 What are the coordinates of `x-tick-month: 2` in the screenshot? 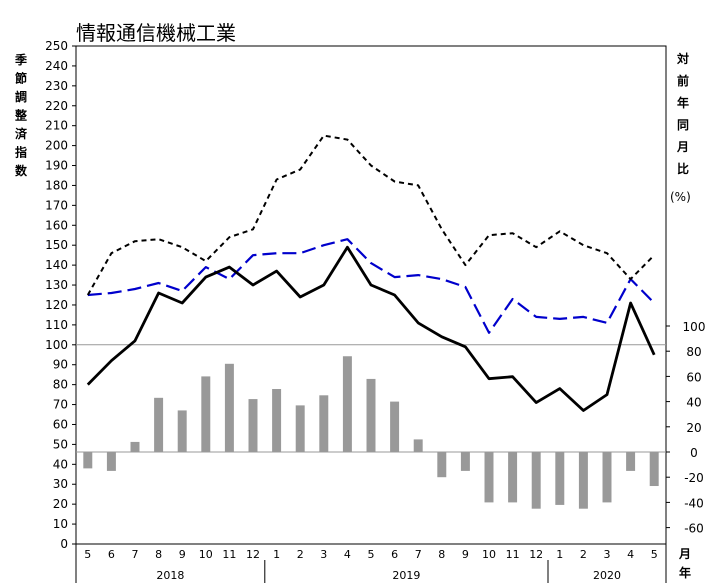 It's located at (300, 554).